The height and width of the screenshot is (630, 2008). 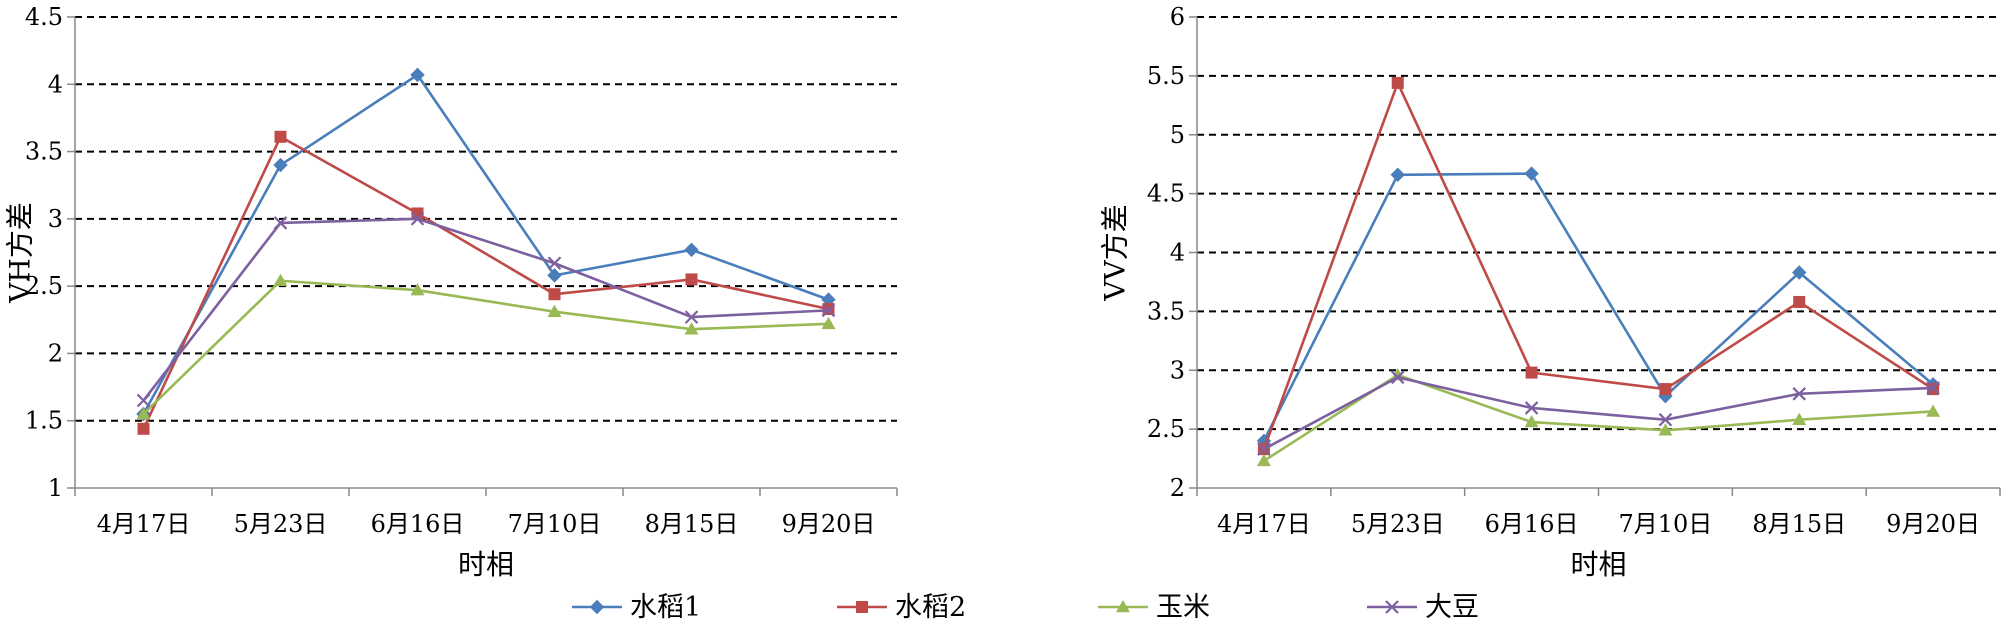 What do you see at coordinates (20, 253) in the screenshot?
I see `y-axis-title: VH方差` at bounding box center [20, 253].